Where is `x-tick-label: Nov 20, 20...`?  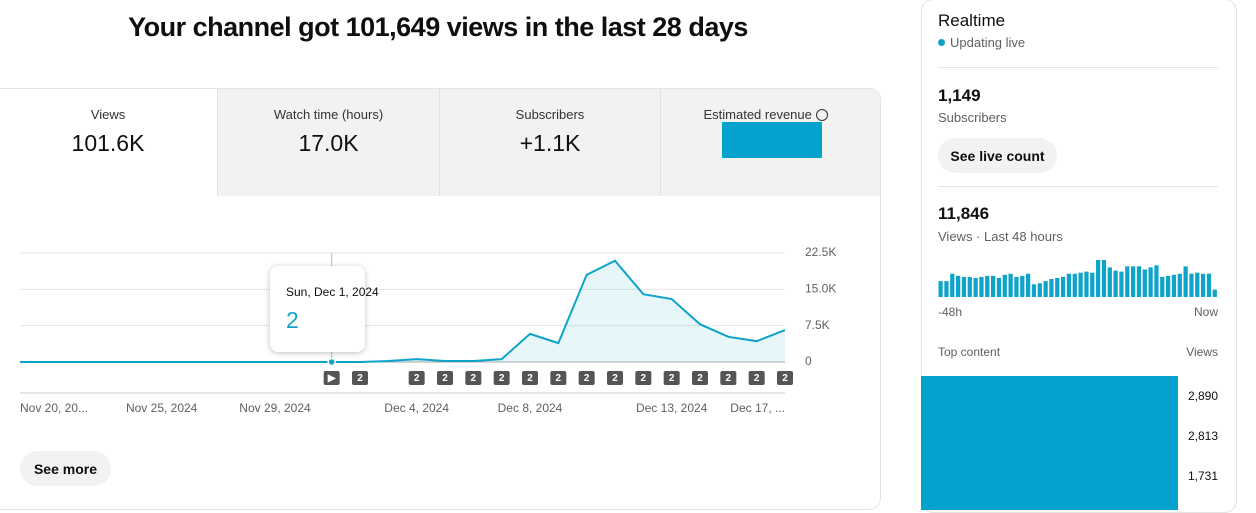 x-tick-label: Nov 20, 20... is located at coordinates (54, 408).